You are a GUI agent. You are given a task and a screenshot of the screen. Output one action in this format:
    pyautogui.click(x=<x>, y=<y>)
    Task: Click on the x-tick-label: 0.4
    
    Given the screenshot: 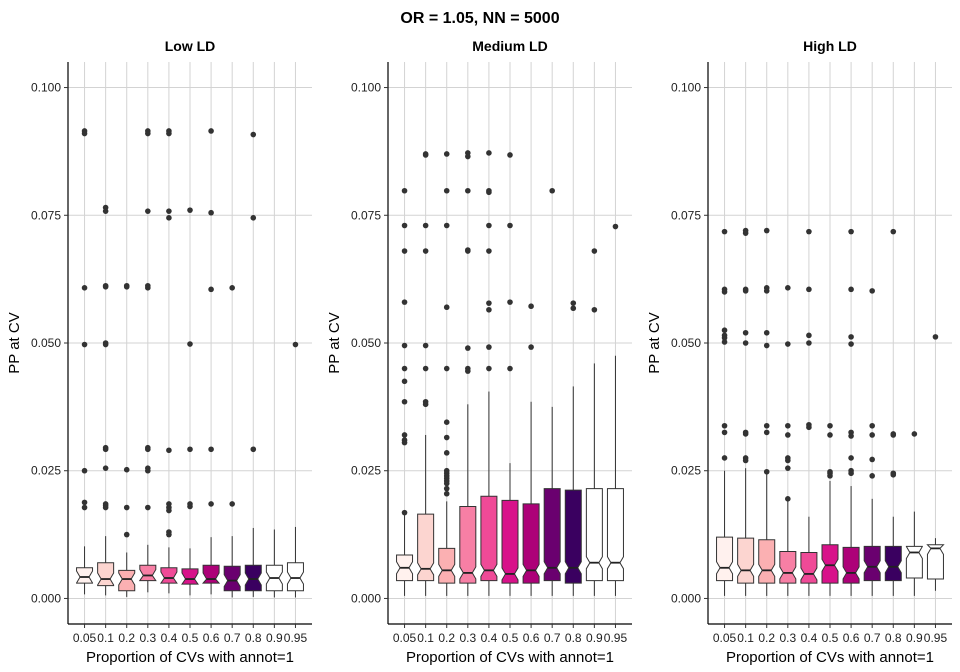 What is the action you would take?
    pyautogui.click(x=169, y=638)
    